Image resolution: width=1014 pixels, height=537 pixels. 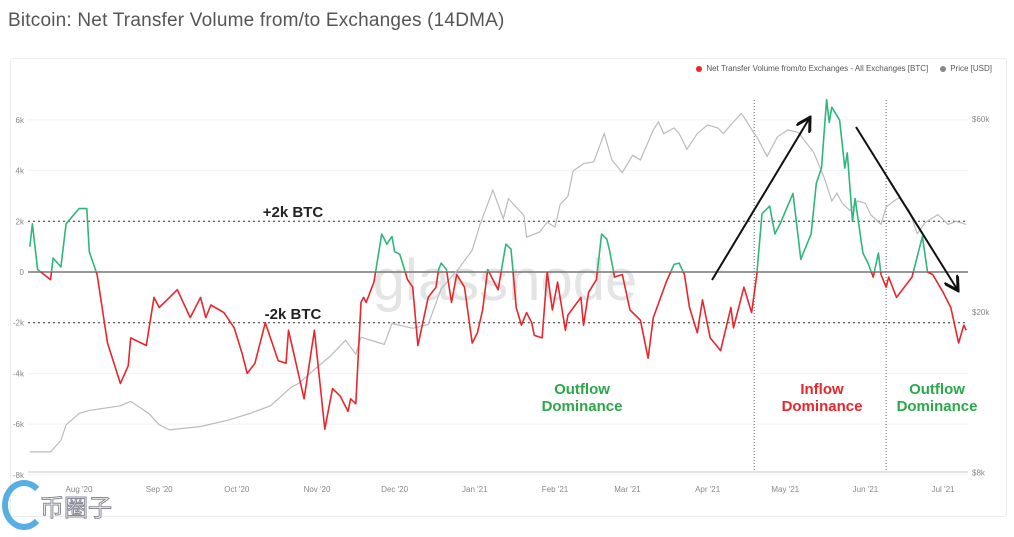 I want to click on x-tick-label: Mar '21, so click(x=627, y=489).